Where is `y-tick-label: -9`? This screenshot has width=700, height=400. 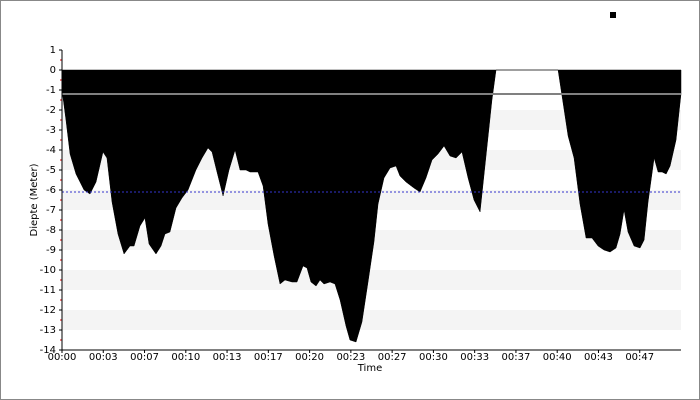
y-tick-label: -9 is located at coordinates (51, 250).